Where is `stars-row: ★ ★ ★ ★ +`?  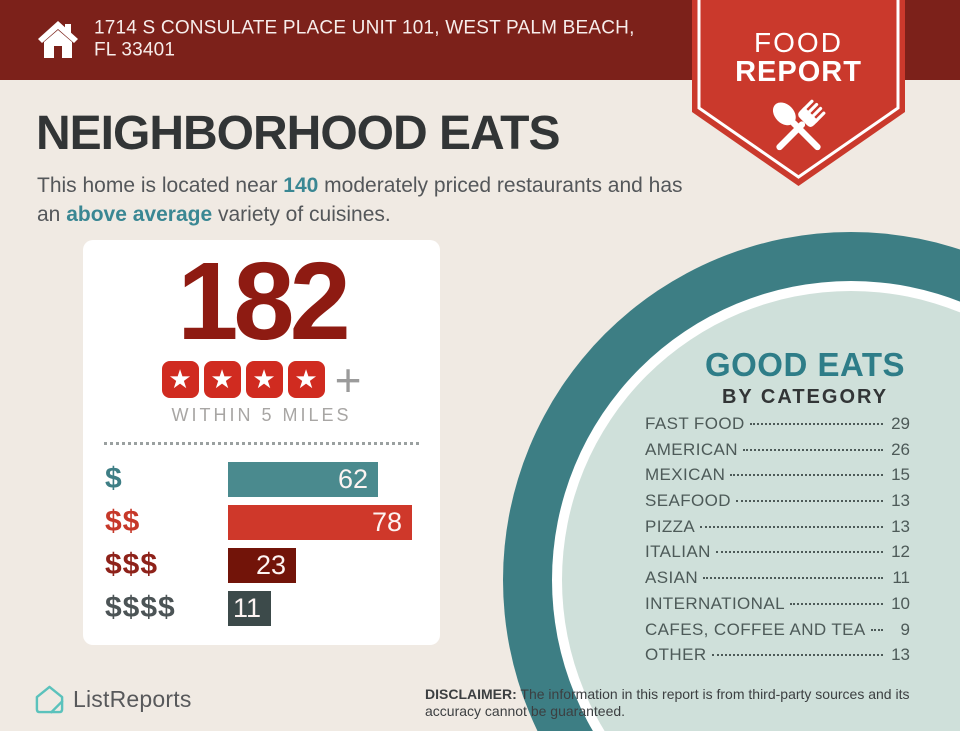 stars-row: ★ ★ ★ ★ + is located at coordinates (261, 379).